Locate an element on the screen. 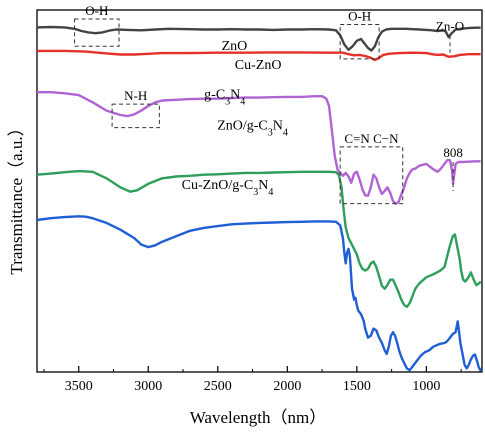 This screenshot has width=485, height=435. x-tick-label: 1500 is located at coordinates (357, 386).